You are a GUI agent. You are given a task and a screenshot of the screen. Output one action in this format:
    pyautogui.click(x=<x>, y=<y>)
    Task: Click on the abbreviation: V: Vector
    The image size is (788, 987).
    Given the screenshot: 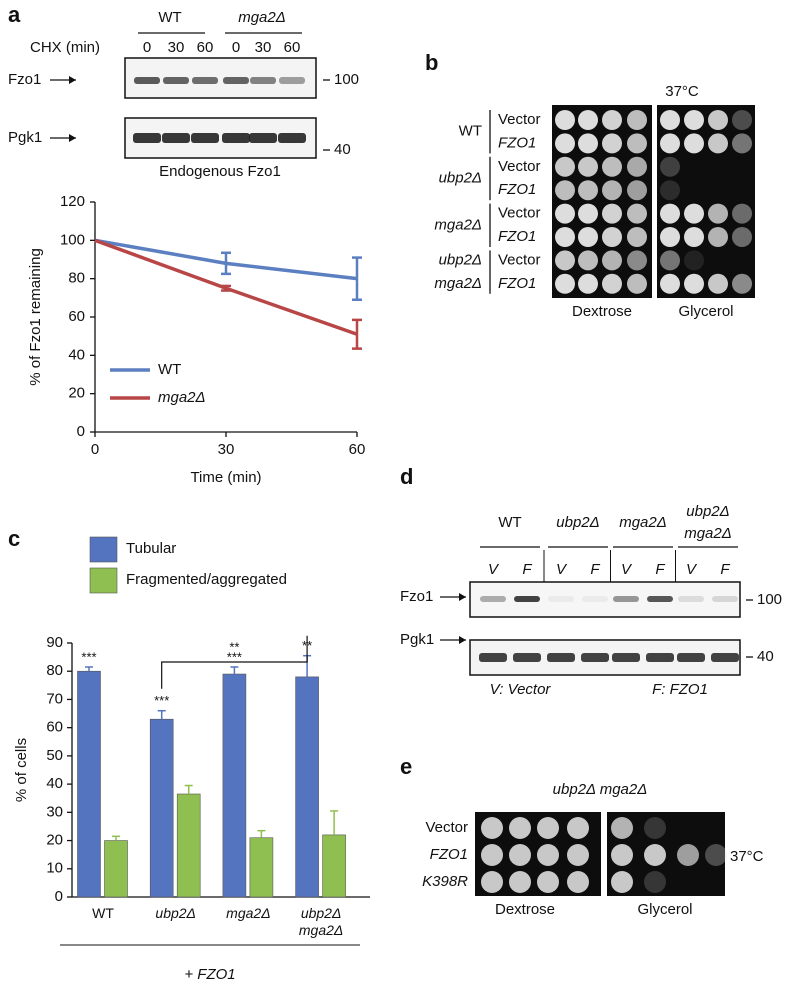 What is the action you would take?
    pyautogui.click(x=521, y=689)
    